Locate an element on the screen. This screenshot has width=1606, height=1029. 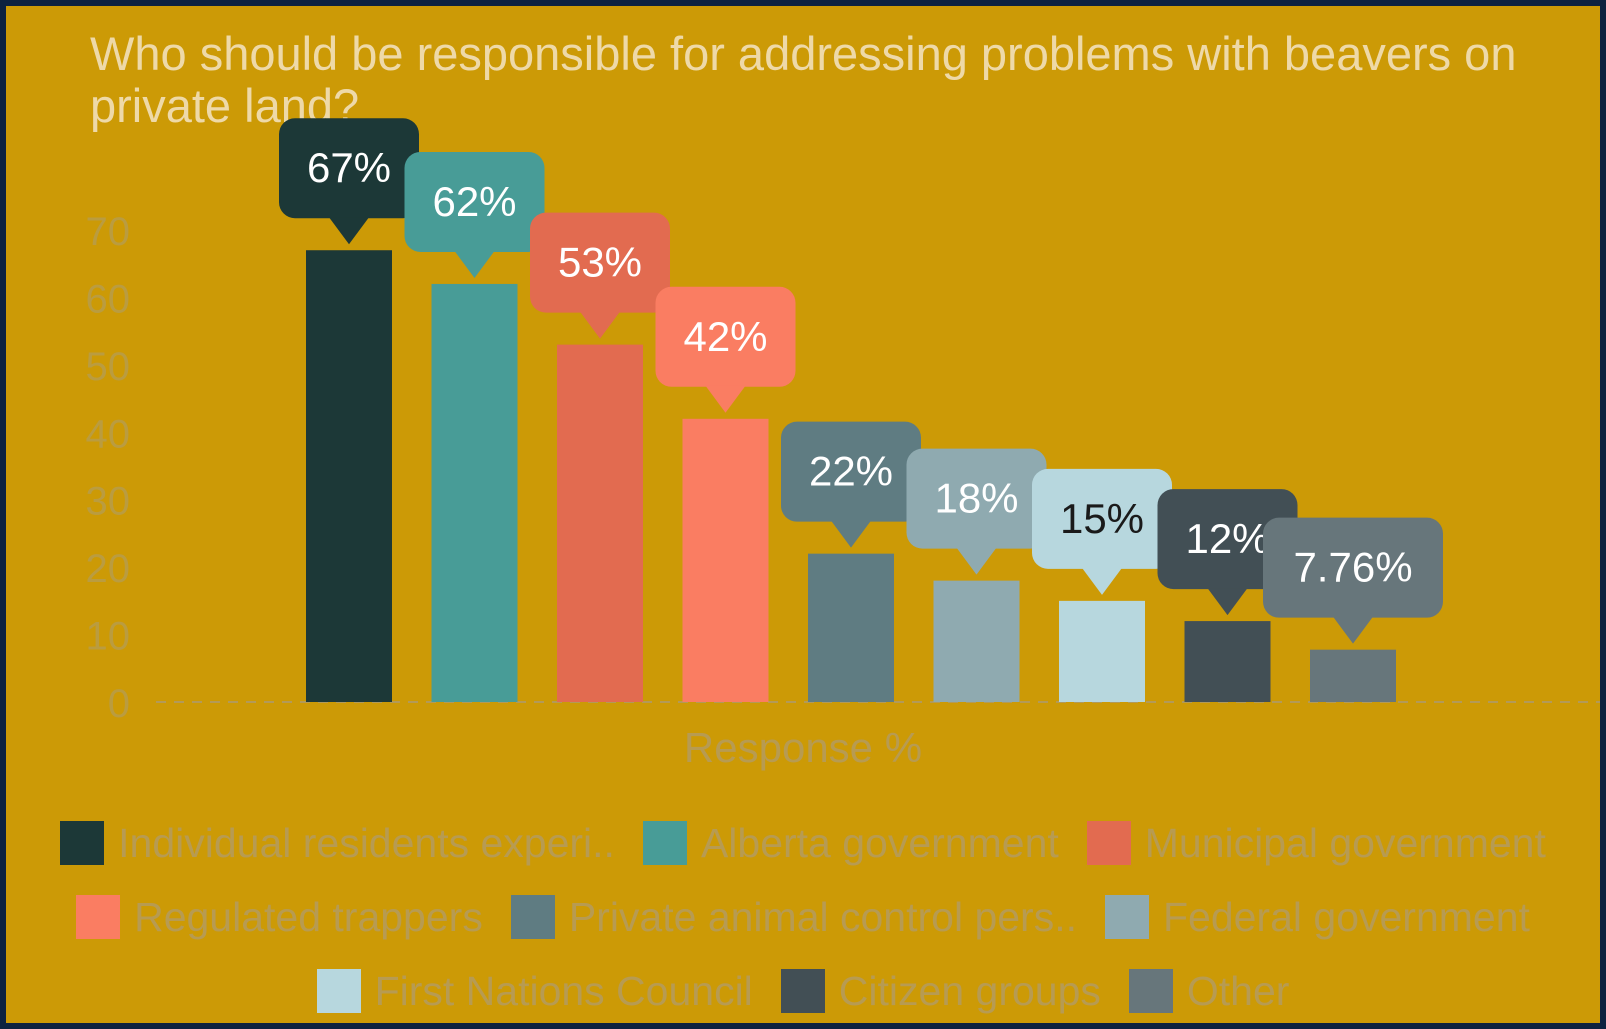
legend-item: First Nations Council is located at coordinates (534, 988).